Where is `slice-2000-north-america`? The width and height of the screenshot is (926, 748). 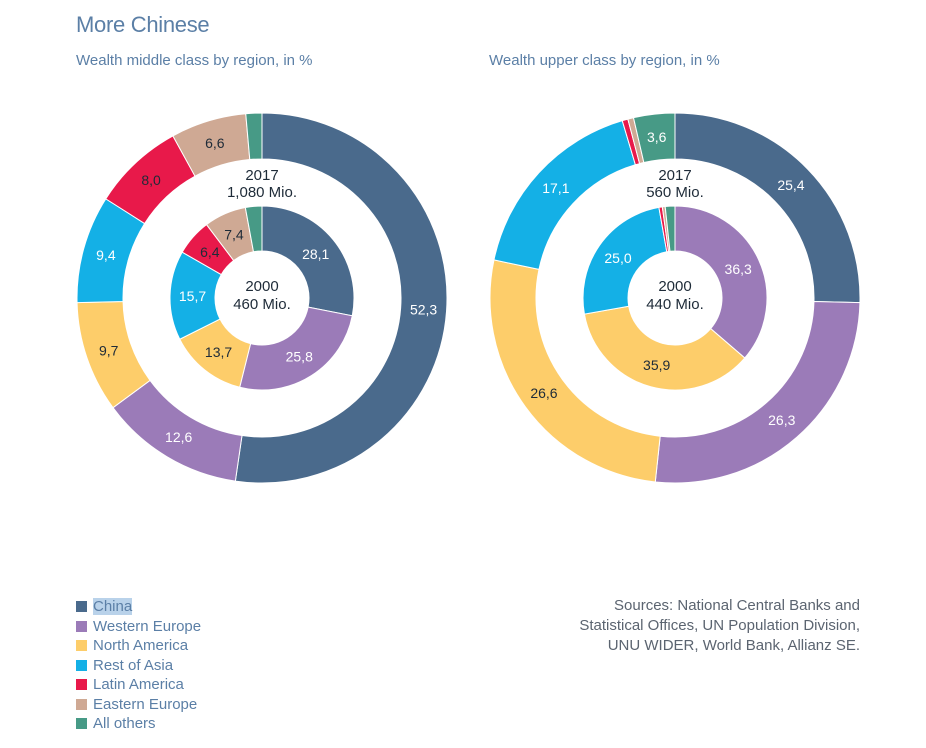
slice-2000-north-america is located at coordinates (664, 348).